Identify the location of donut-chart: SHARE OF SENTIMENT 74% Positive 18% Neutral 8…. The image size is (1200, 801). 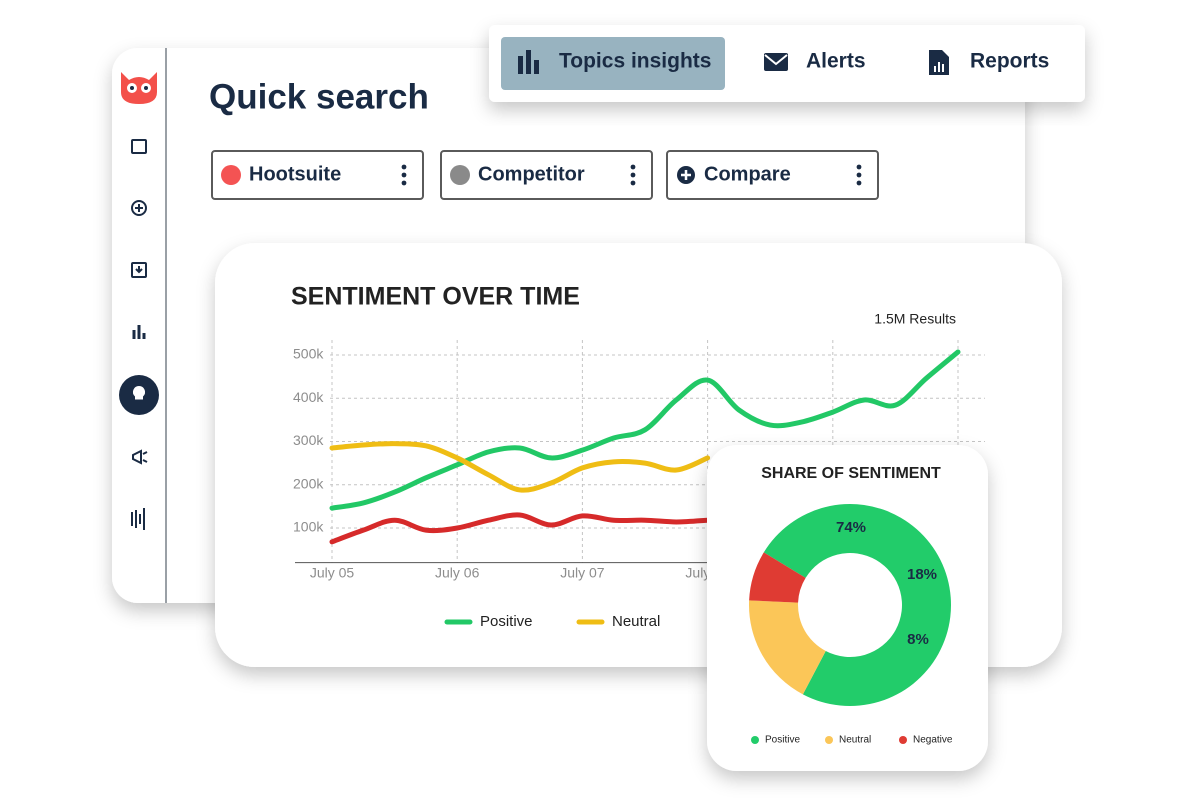
(851, 605).